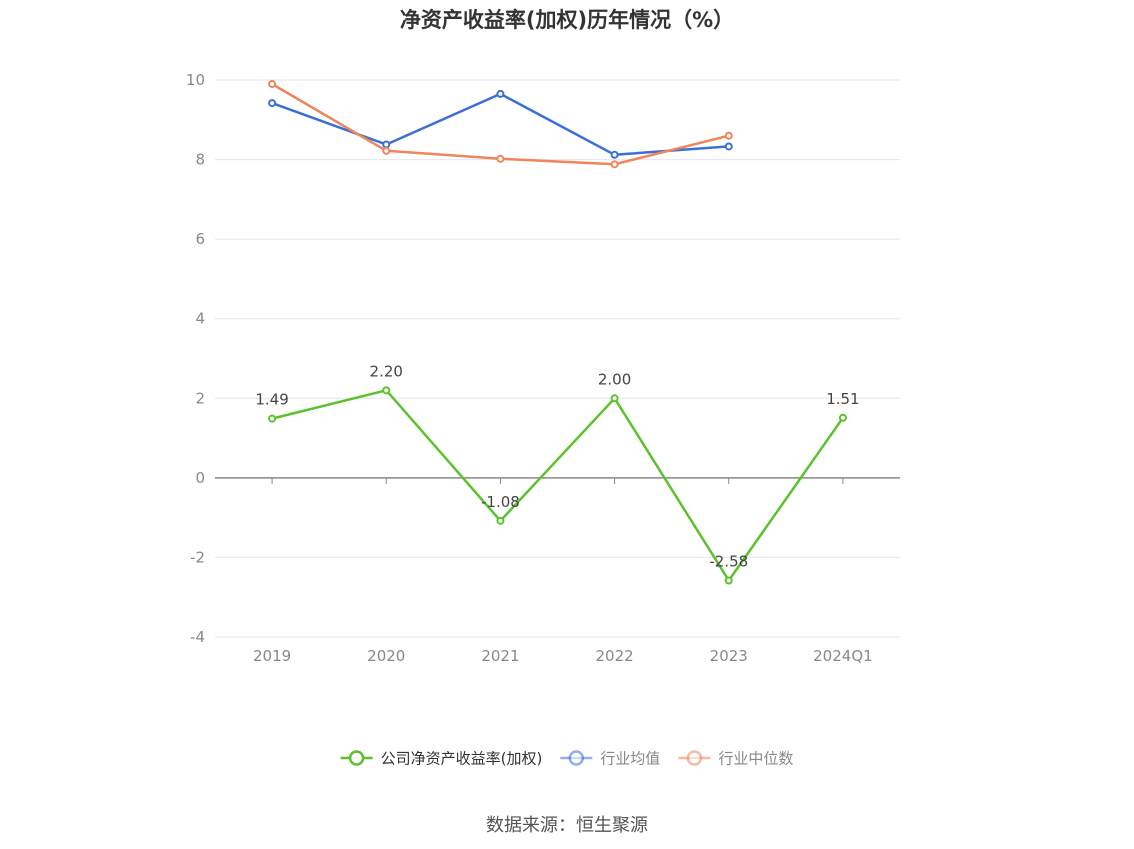  I want to click on data-label: 1.49, so click(271, 400).